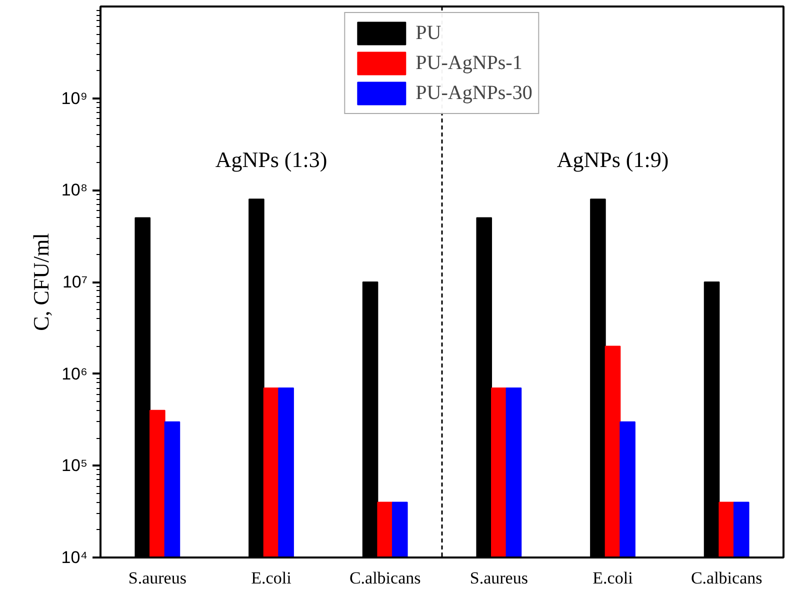 Image resolution: width=791 pixels, height=593 pixels. What do you see at coordinates (75, 282) in the screenshot?
I see `y-tick-label: 10⁷` at bounding box center [75, 282].